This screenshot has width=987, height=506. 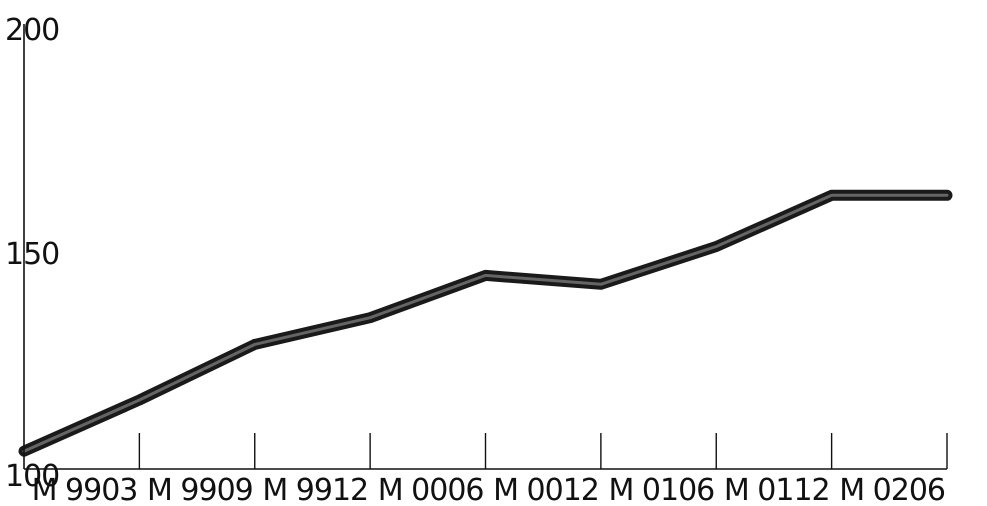 I want to click on y-tick-label-100: 100, so click(x=32, y=476).